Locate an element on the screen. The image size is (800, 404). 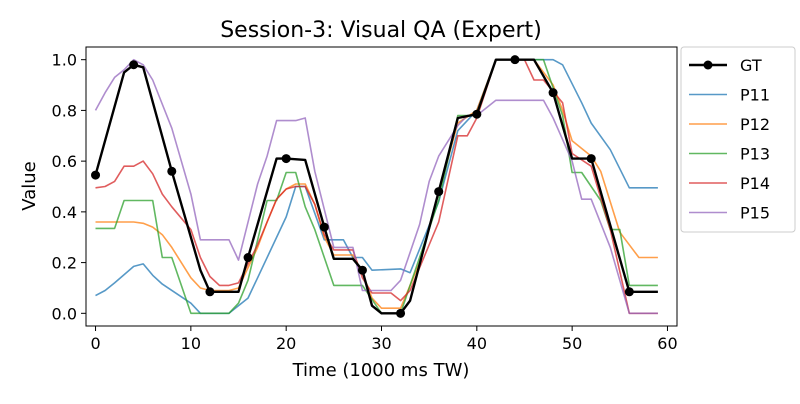
legend: GT P11 P12 P13 P14 P15 is located at coordinates (738, 139).